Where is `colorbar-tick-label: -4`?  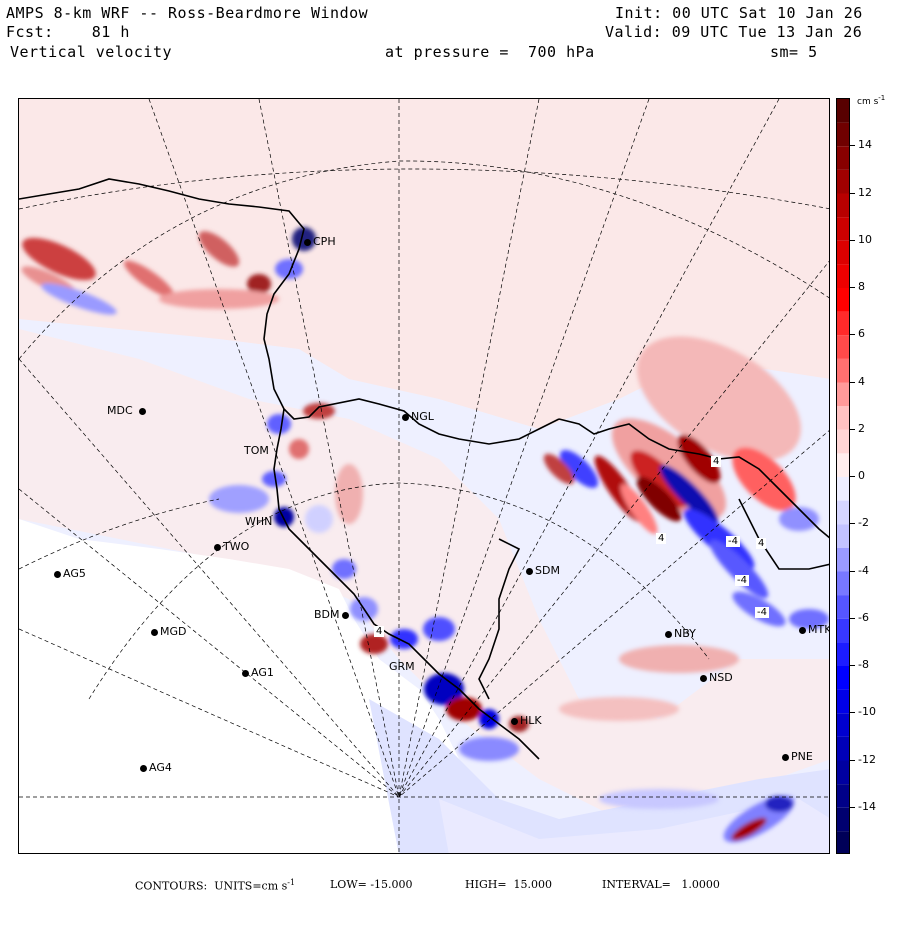 colorbar-tick-label: -4 is located at coordinates (863, 570).